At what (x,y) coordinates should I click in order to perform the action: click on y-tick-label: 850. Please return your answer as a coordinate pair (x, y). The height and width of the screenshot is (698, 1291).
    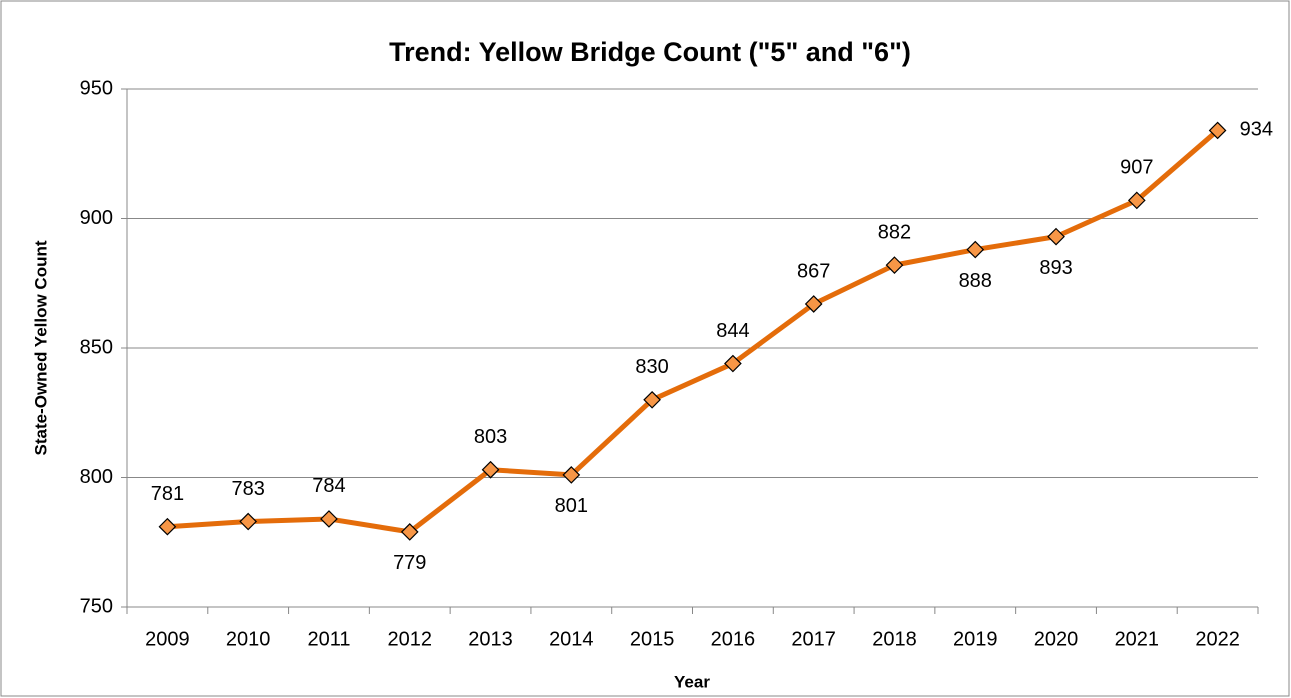
    Looking at the image, I should click on (96, 347).